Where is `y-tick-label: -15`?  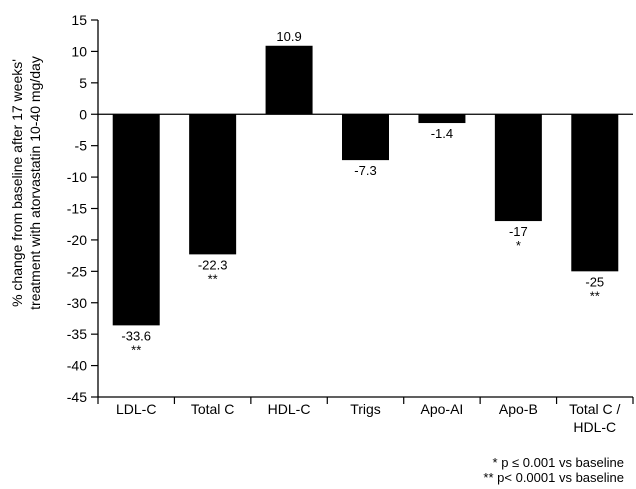 y-tick-label: -15 is located at coordinates (77, 209).